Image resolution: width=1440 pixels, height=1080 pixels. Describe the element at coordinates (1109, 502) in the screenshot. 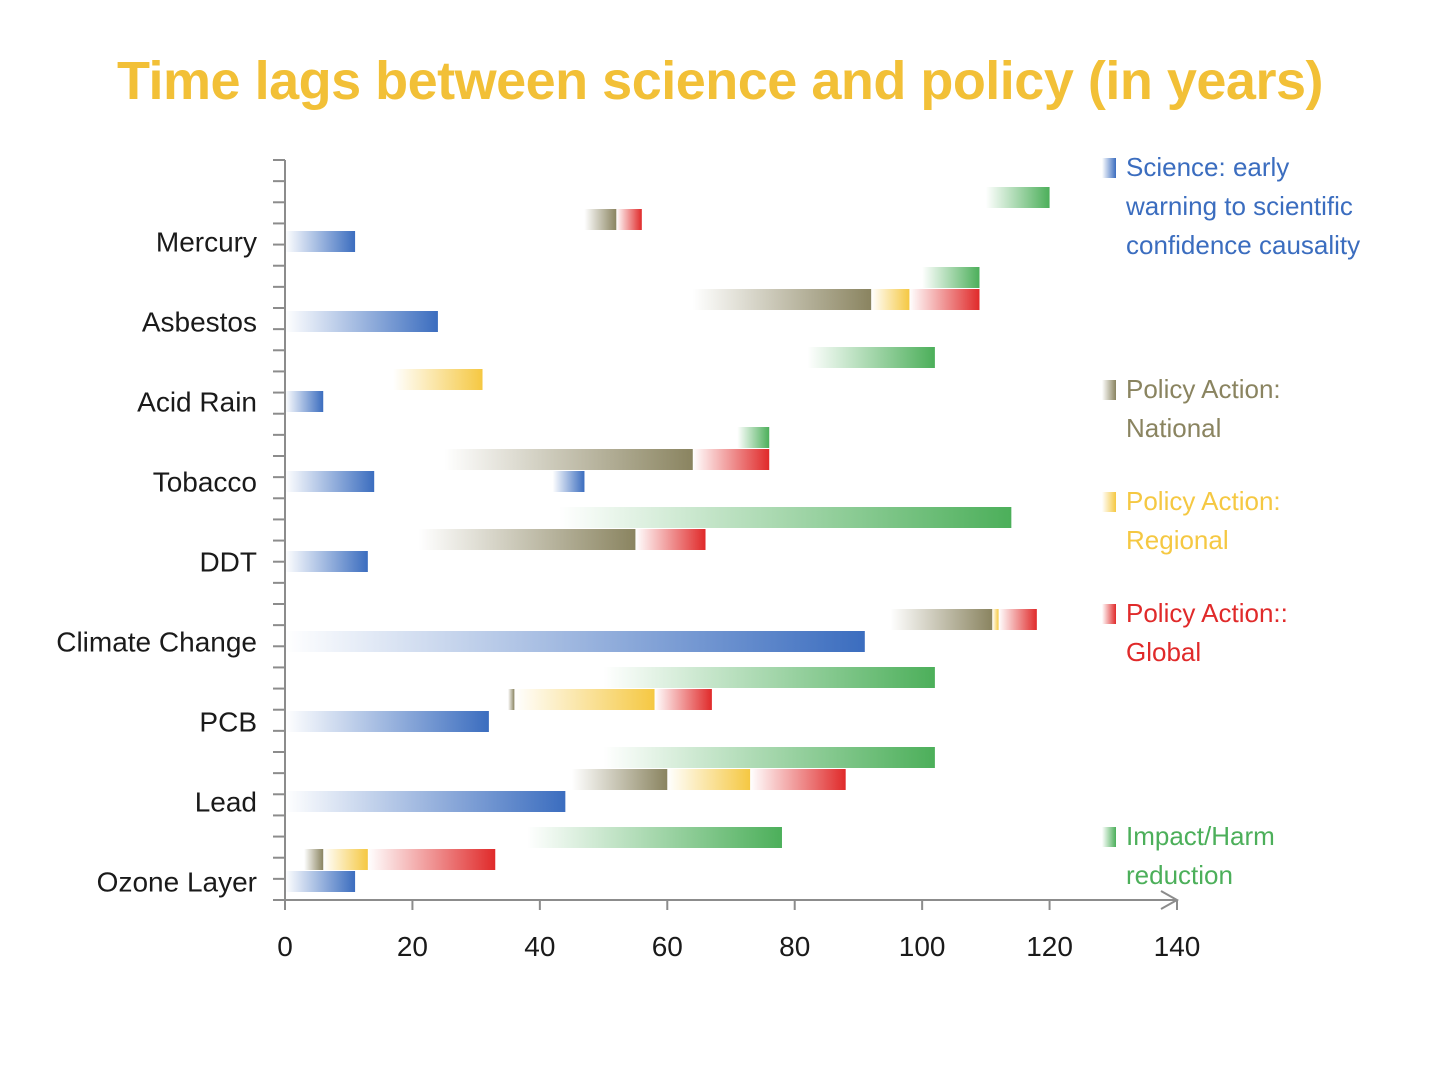

I see `legend-swatch-regional` at that location.